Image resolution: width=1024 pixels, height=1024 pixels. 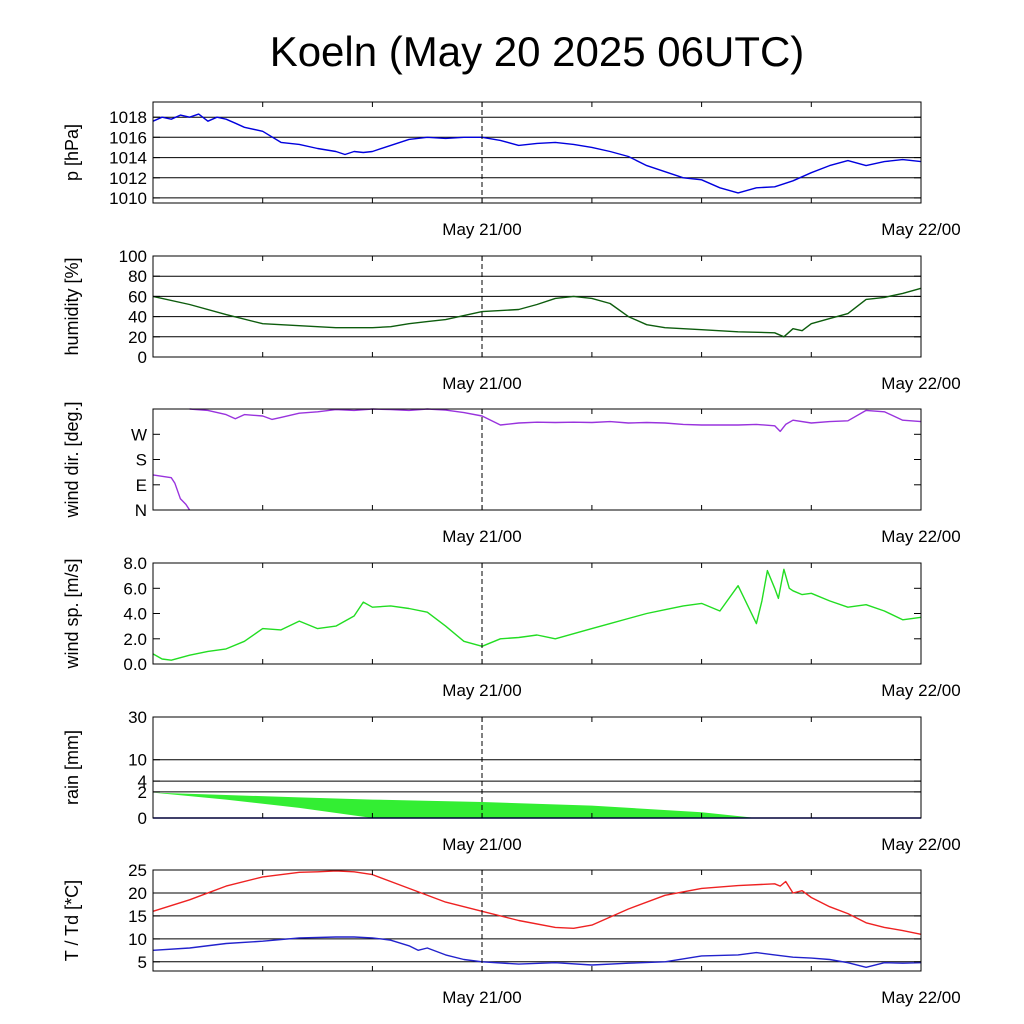 What do you see at coordinates (72, 613) in the screenshot?
I see `y-axis-label: wind sp. [m/s]` at bounding box center [72, 613].